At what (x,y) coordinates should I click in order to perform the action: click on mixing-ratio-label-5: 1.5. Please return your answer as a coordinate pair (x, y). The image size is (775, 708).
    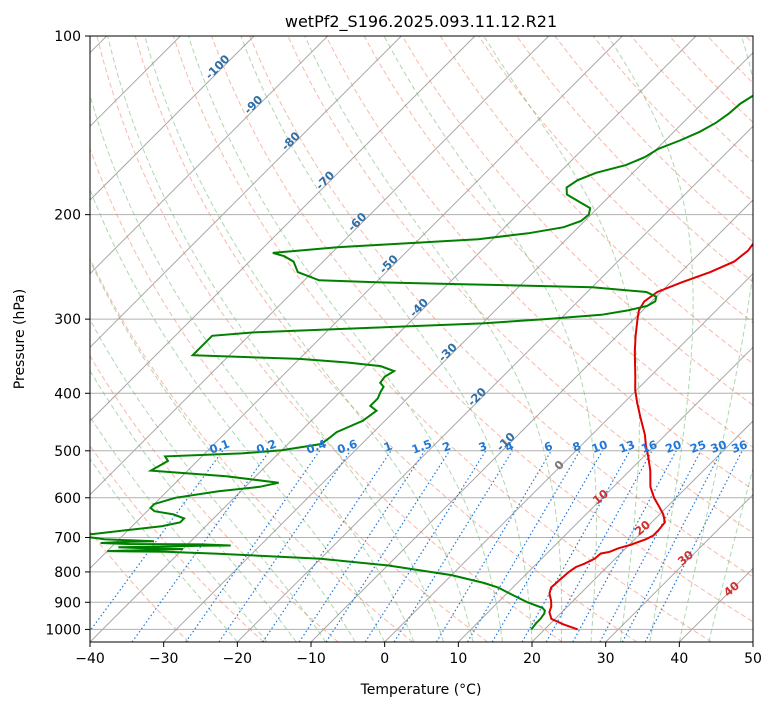
    Looking at the image, I should click on (422, 447).